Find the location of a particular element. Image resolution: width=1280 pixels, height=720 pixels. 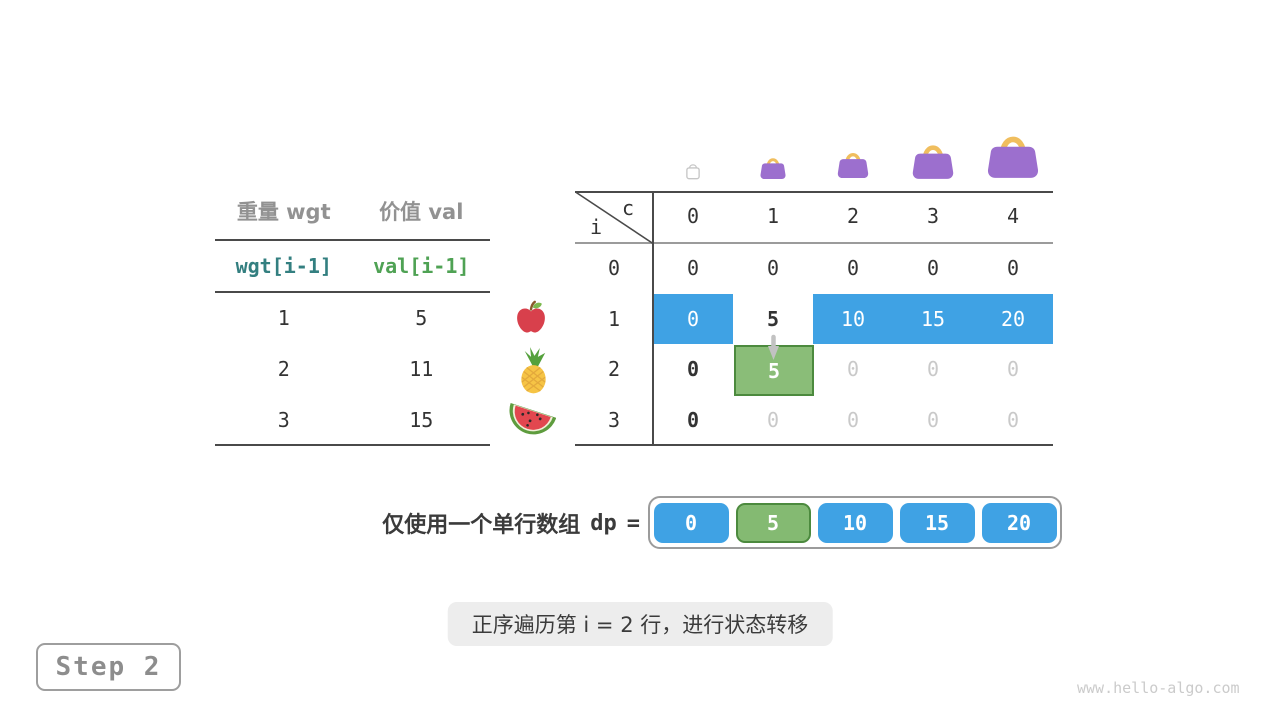

dp-array-label: 仅使用一个单行数组 dp = is located at coordinates (470, 523).